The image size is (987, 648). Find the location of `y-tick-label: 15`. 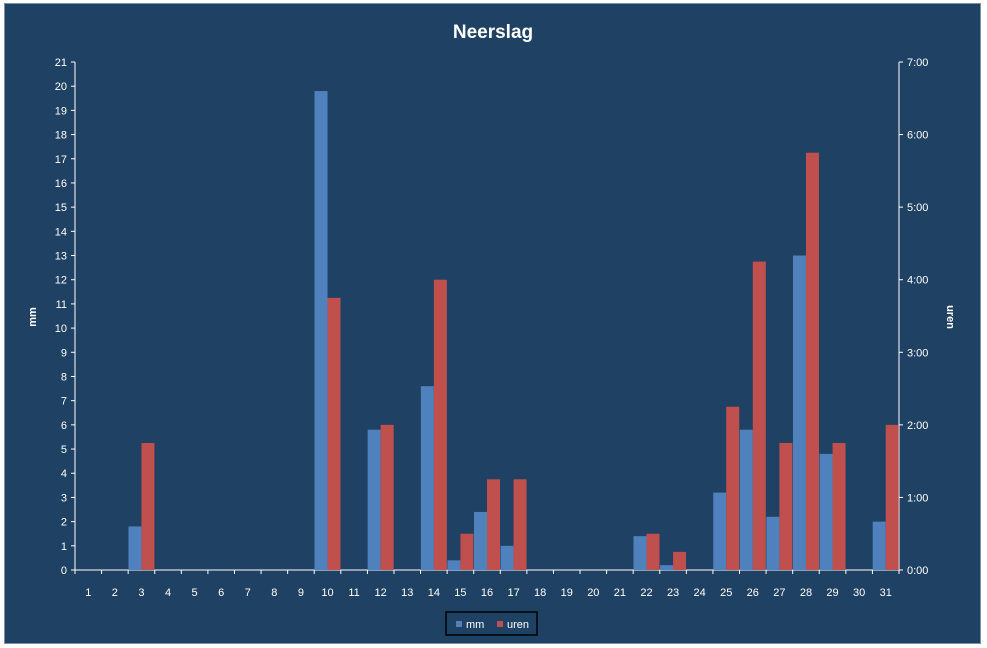

y-tick-label: 15 is located at coordinates (61, 208).